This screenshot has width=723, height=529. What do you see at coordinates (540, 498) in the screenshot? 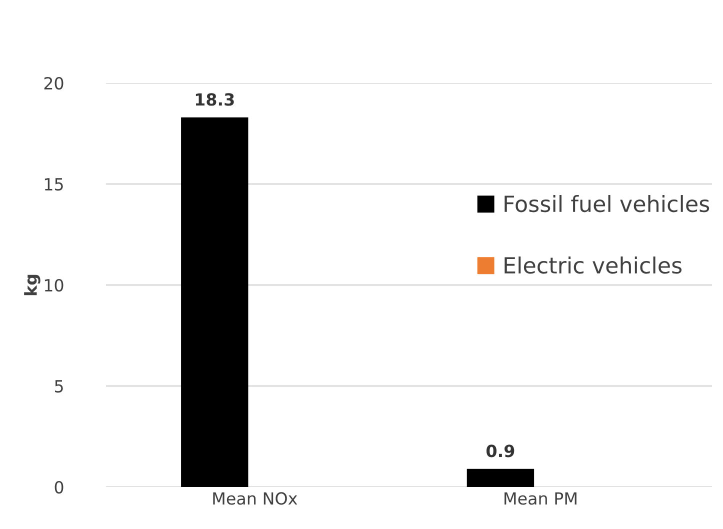
I see `x-tick-label: Mean PM` at bounding box center [540, 498].